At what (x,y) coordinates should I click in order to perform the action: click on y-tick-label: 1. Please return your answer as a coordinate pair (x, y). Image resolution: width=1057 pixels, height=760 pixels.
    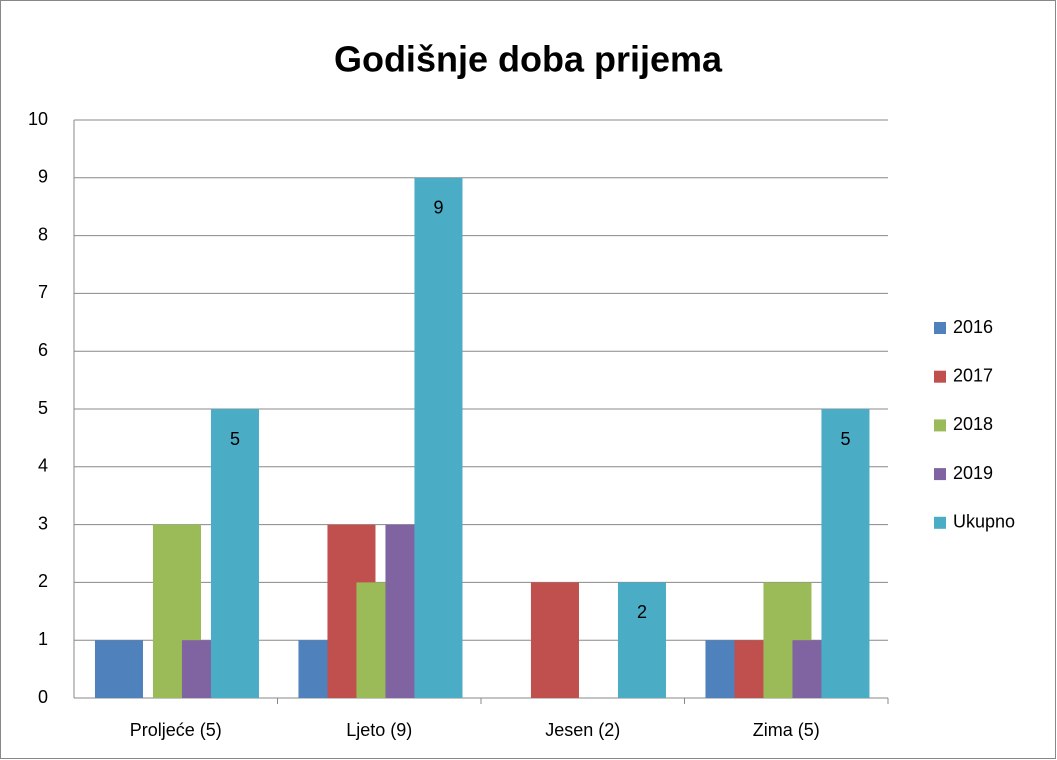
    Looking at the image, I should click on (43, 639).